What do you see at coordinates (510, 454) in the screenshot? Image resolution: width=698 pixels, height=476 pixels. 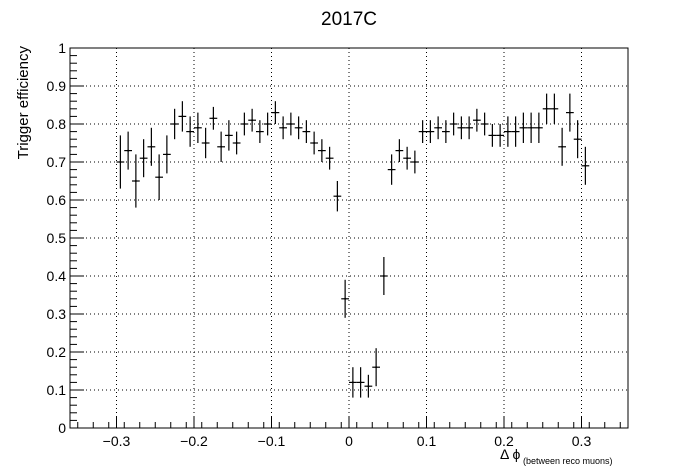 I see `x-axis-label: Δ ϕ` at bounding box center [510, 454].